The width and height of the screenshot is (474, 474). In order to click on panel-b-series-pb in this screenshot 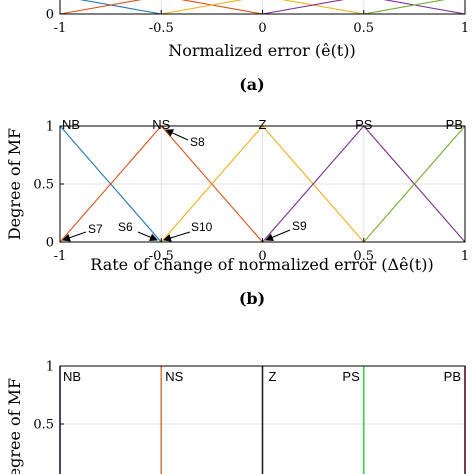, I will do `click(414, 184)`.